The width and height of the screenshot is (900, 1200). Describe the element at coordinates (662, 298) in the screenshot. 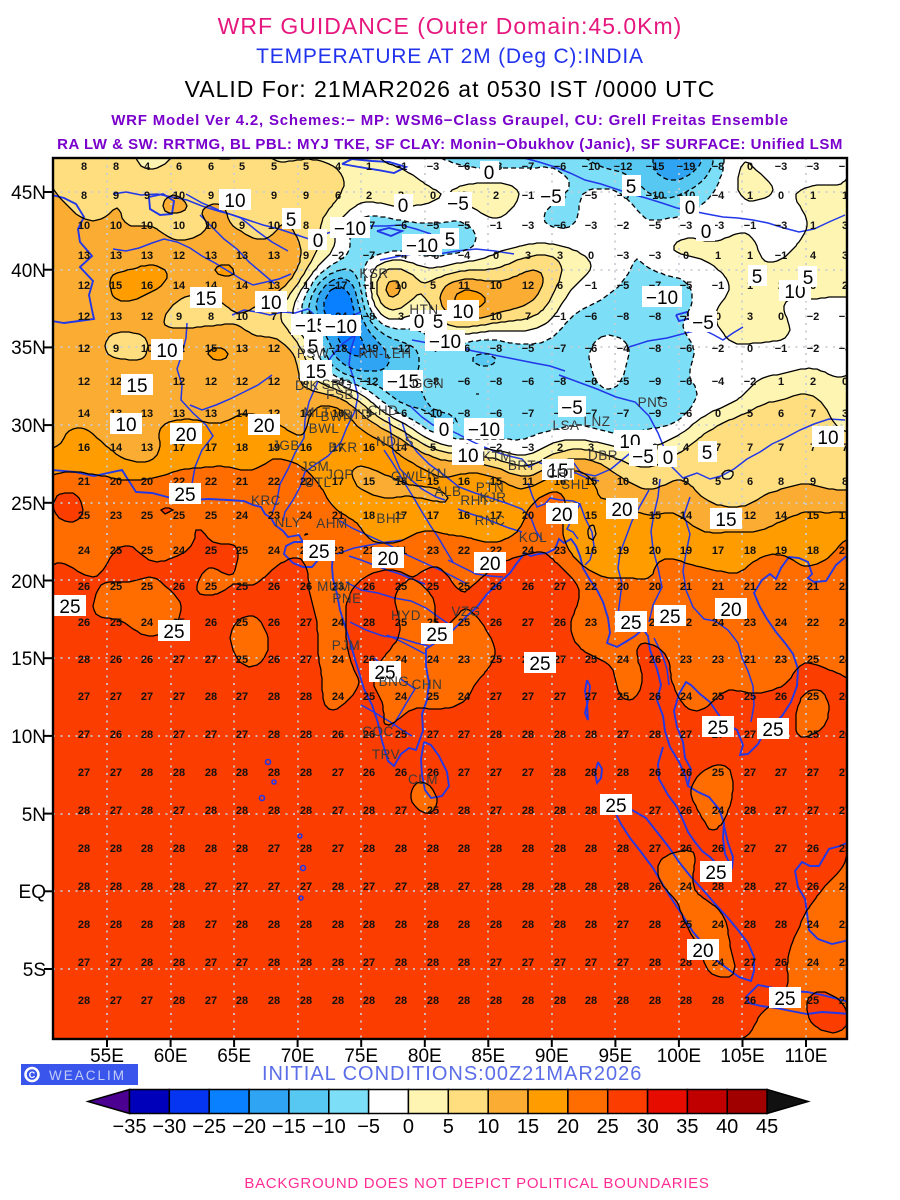

I see `svg-text: −10` at that location.